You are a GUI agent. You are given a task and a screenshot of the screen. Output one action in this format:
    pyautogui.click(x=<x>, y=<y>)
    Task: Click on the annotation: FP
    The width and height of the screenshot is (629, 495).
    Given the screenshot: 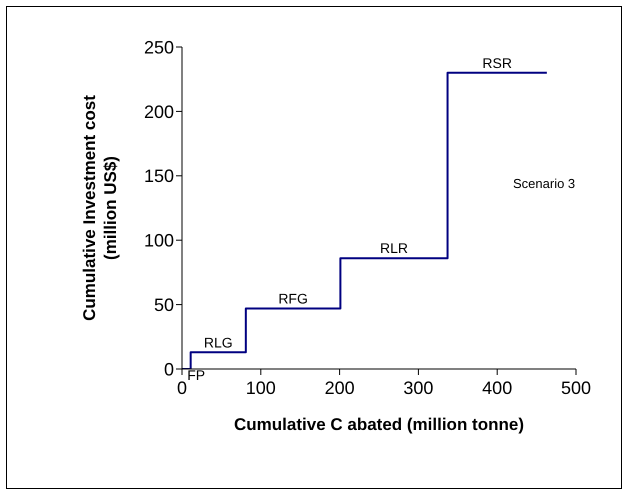 What is the action you would take?
    pyautogui.click(x=196, y=374)
    